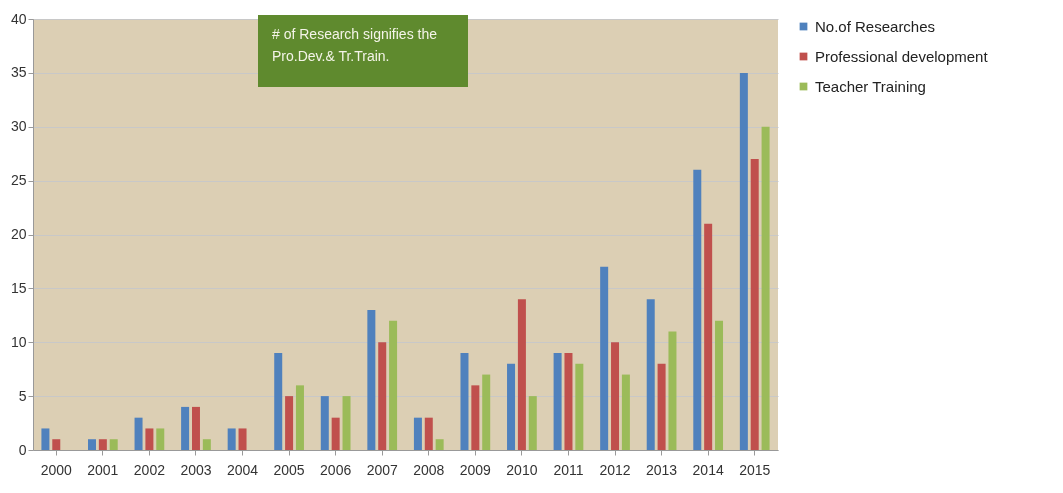 The width and height of the screenshot is (1063, 493). What do you see at coordinates (875, 26) in the screenshot?
I see `legend-label: No.of Researches` at bounding box center [875, 26].